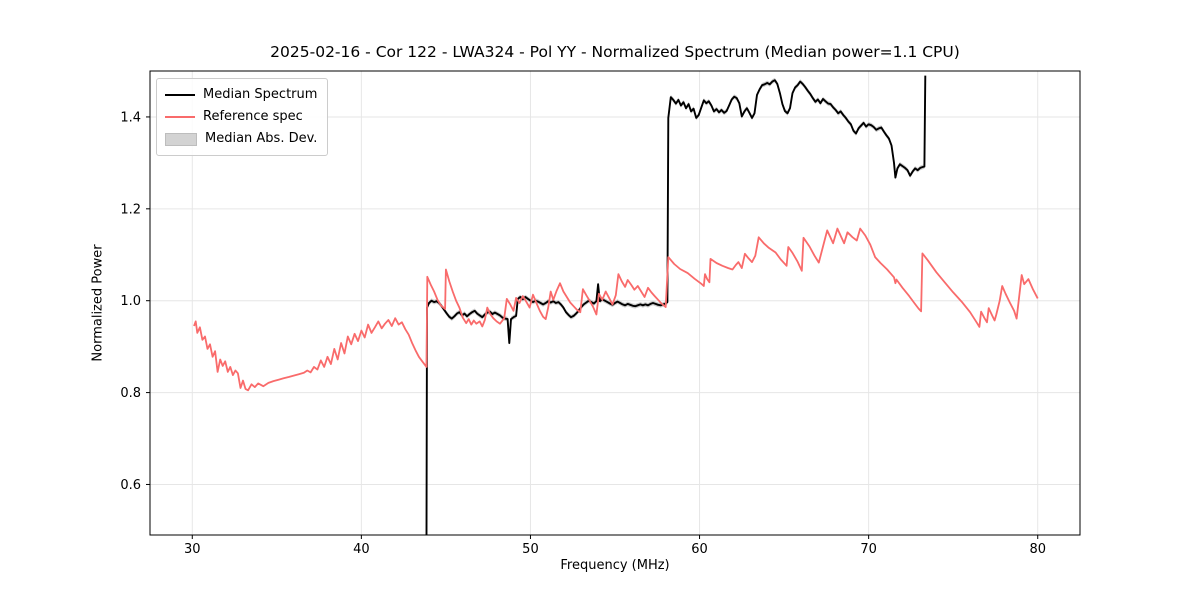  I want to click on legend-item-median-abs-dev: Median Abs. Dev., so click(241, 139).